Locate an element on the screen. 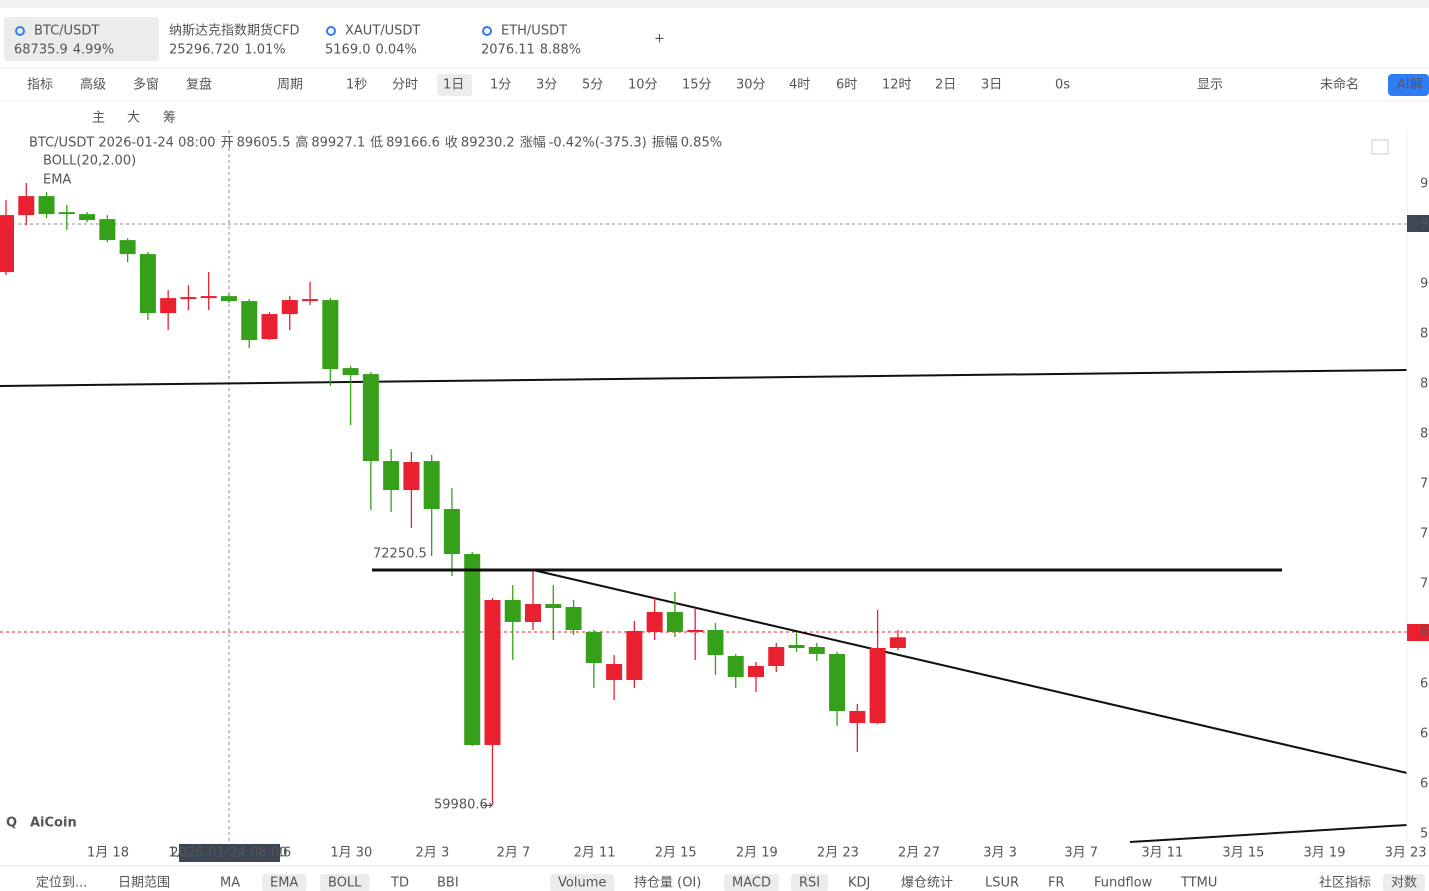  date-label: 1月 30 is located at coordinates (351, 853).